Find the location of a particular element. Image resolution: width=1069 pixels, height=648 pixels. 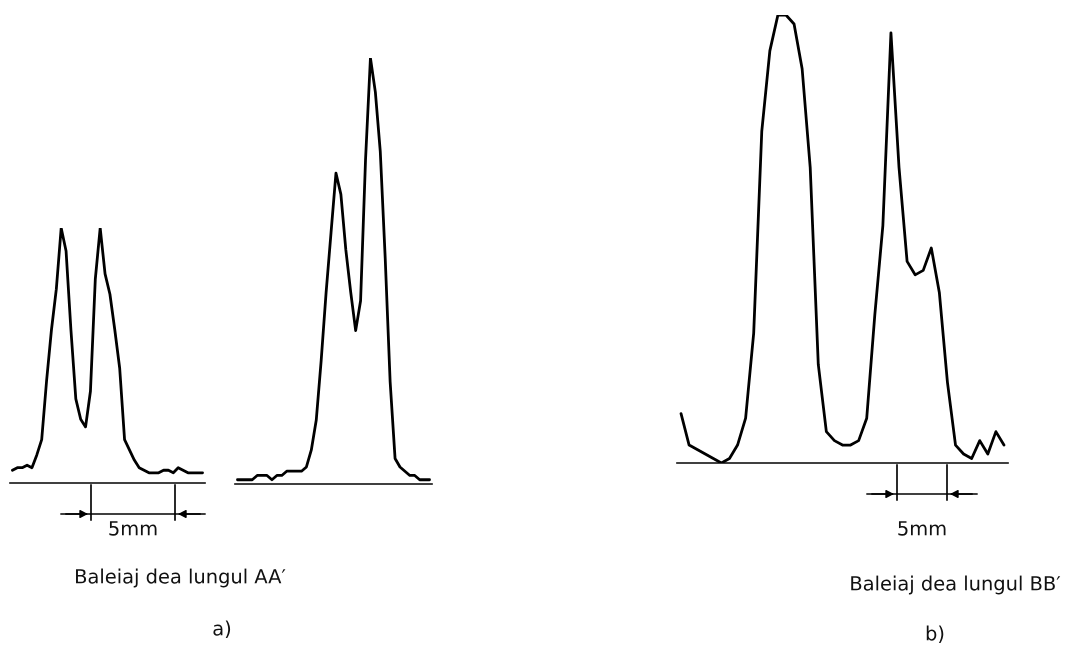

text: b) is located at coordinates (935, 634).